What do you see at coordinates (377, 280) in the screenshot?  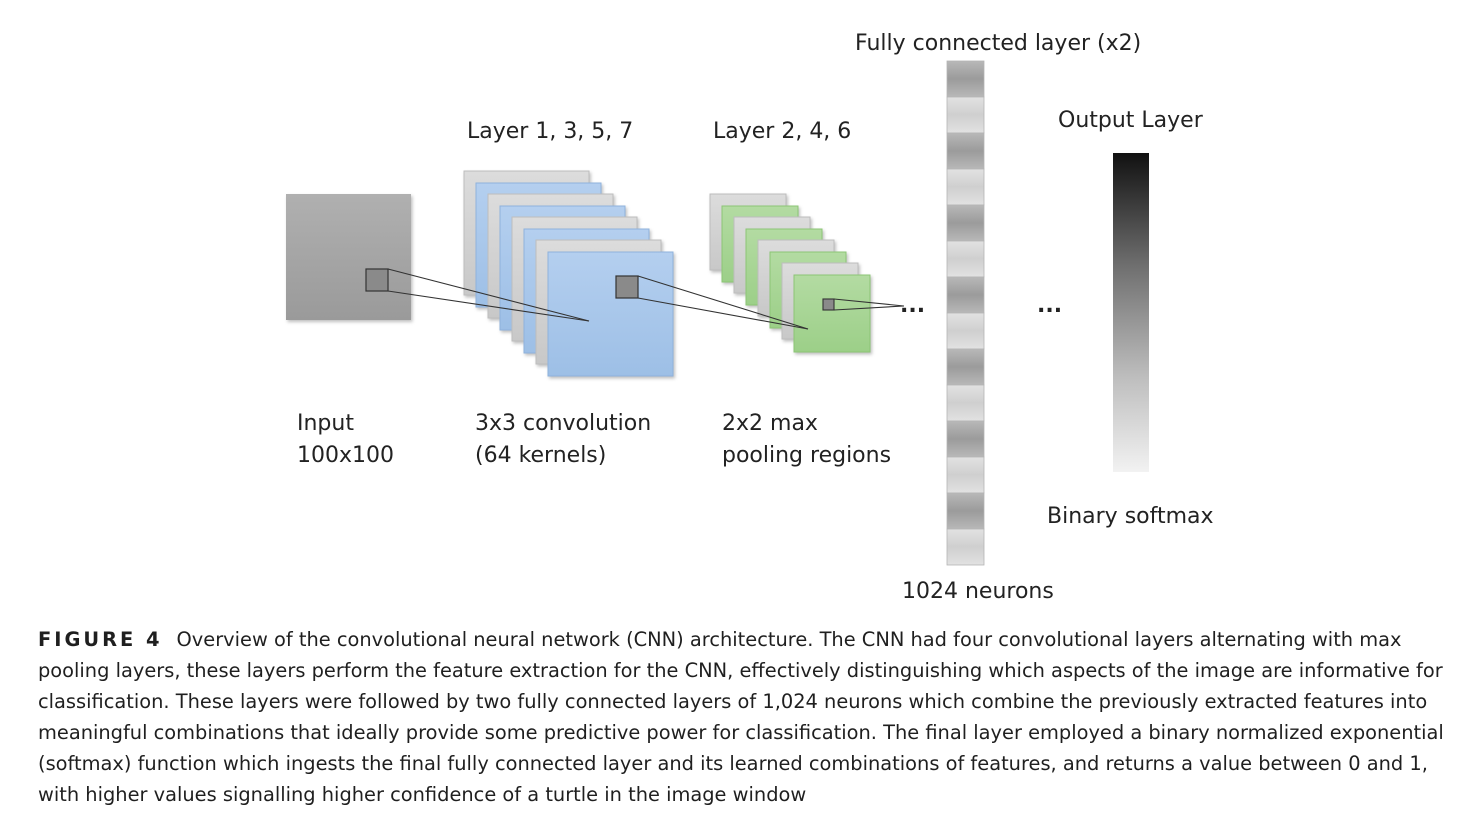 I see `input-receptive-field` at bounding box center [377, 280].